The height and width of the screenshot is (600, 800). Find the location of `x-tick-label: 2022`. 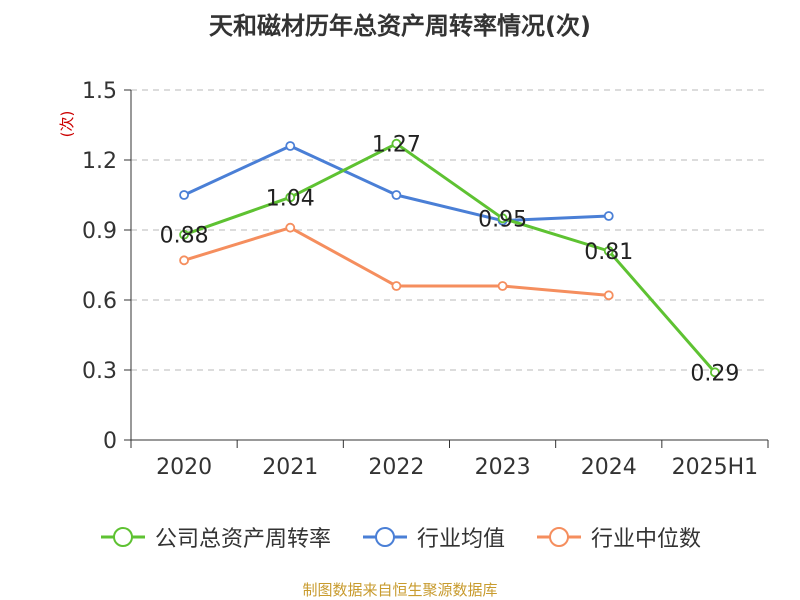

x-tick-label: 2022 is located at coordinates (396, 467).